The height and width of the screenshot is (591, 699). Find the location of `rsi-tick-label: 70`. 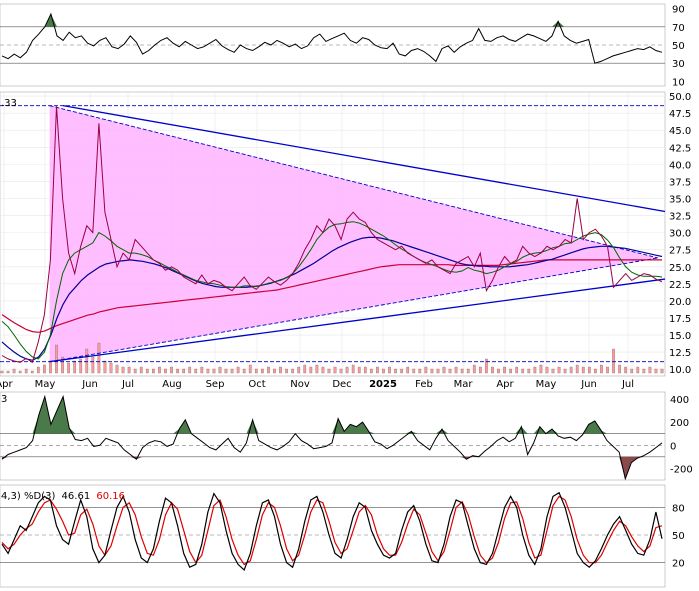

rsi-tick-label: 70 is located at coordinates (678, 28).